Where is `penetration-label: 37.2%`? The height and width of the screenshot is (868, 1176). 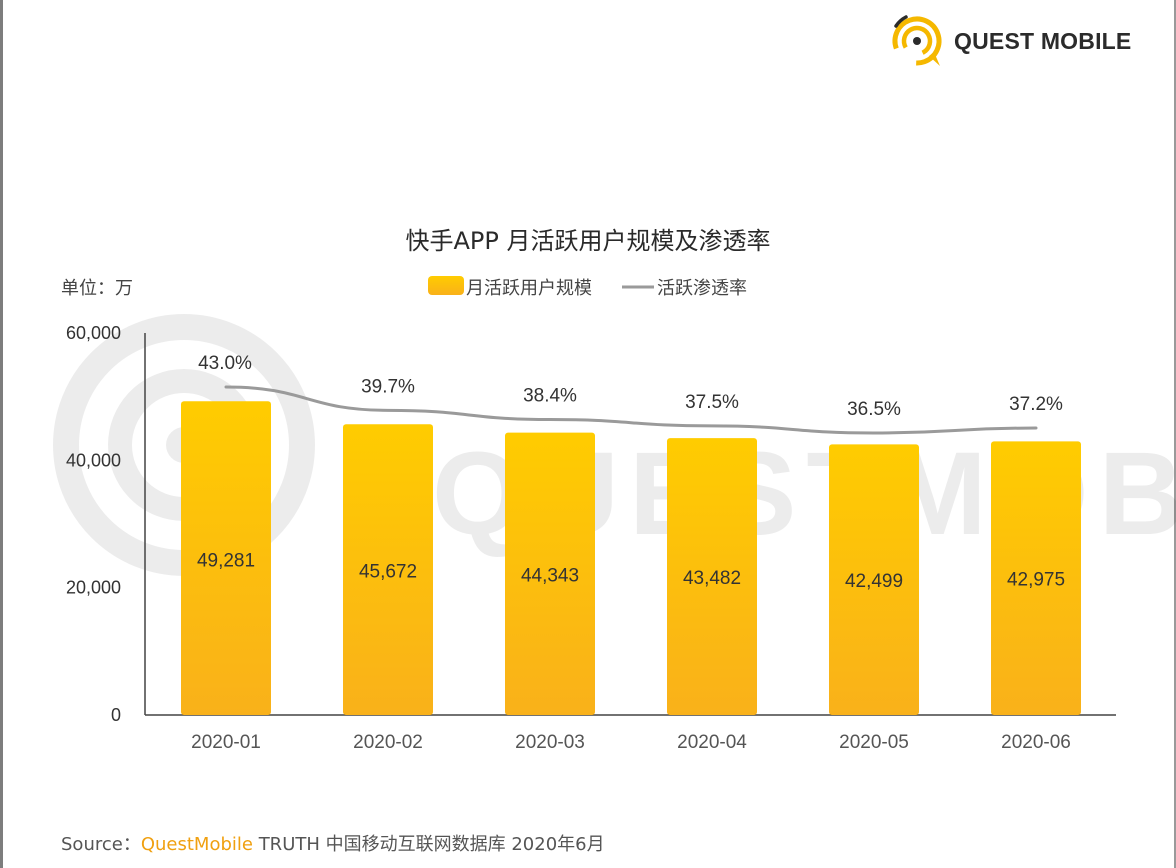 penetration-label: 37.2% is located at coordinates (1036, 404).